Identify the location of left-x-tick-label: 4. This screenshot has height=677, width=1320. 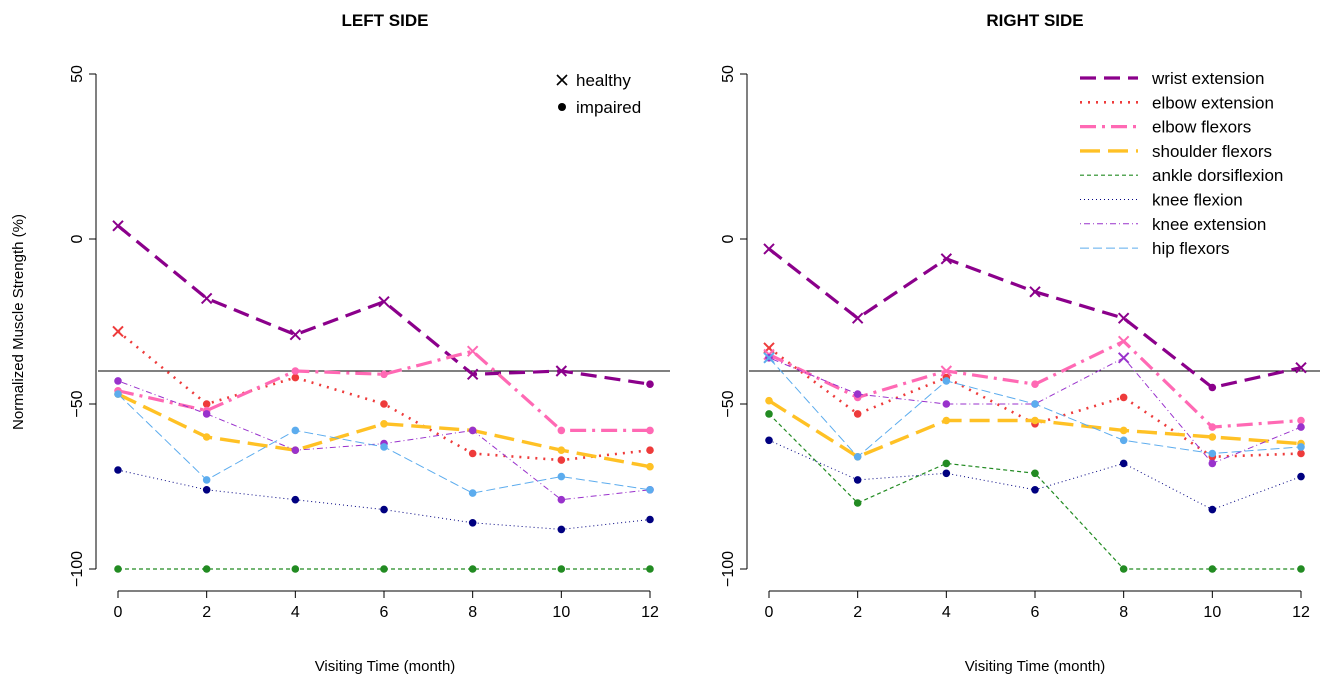
(295, 612).